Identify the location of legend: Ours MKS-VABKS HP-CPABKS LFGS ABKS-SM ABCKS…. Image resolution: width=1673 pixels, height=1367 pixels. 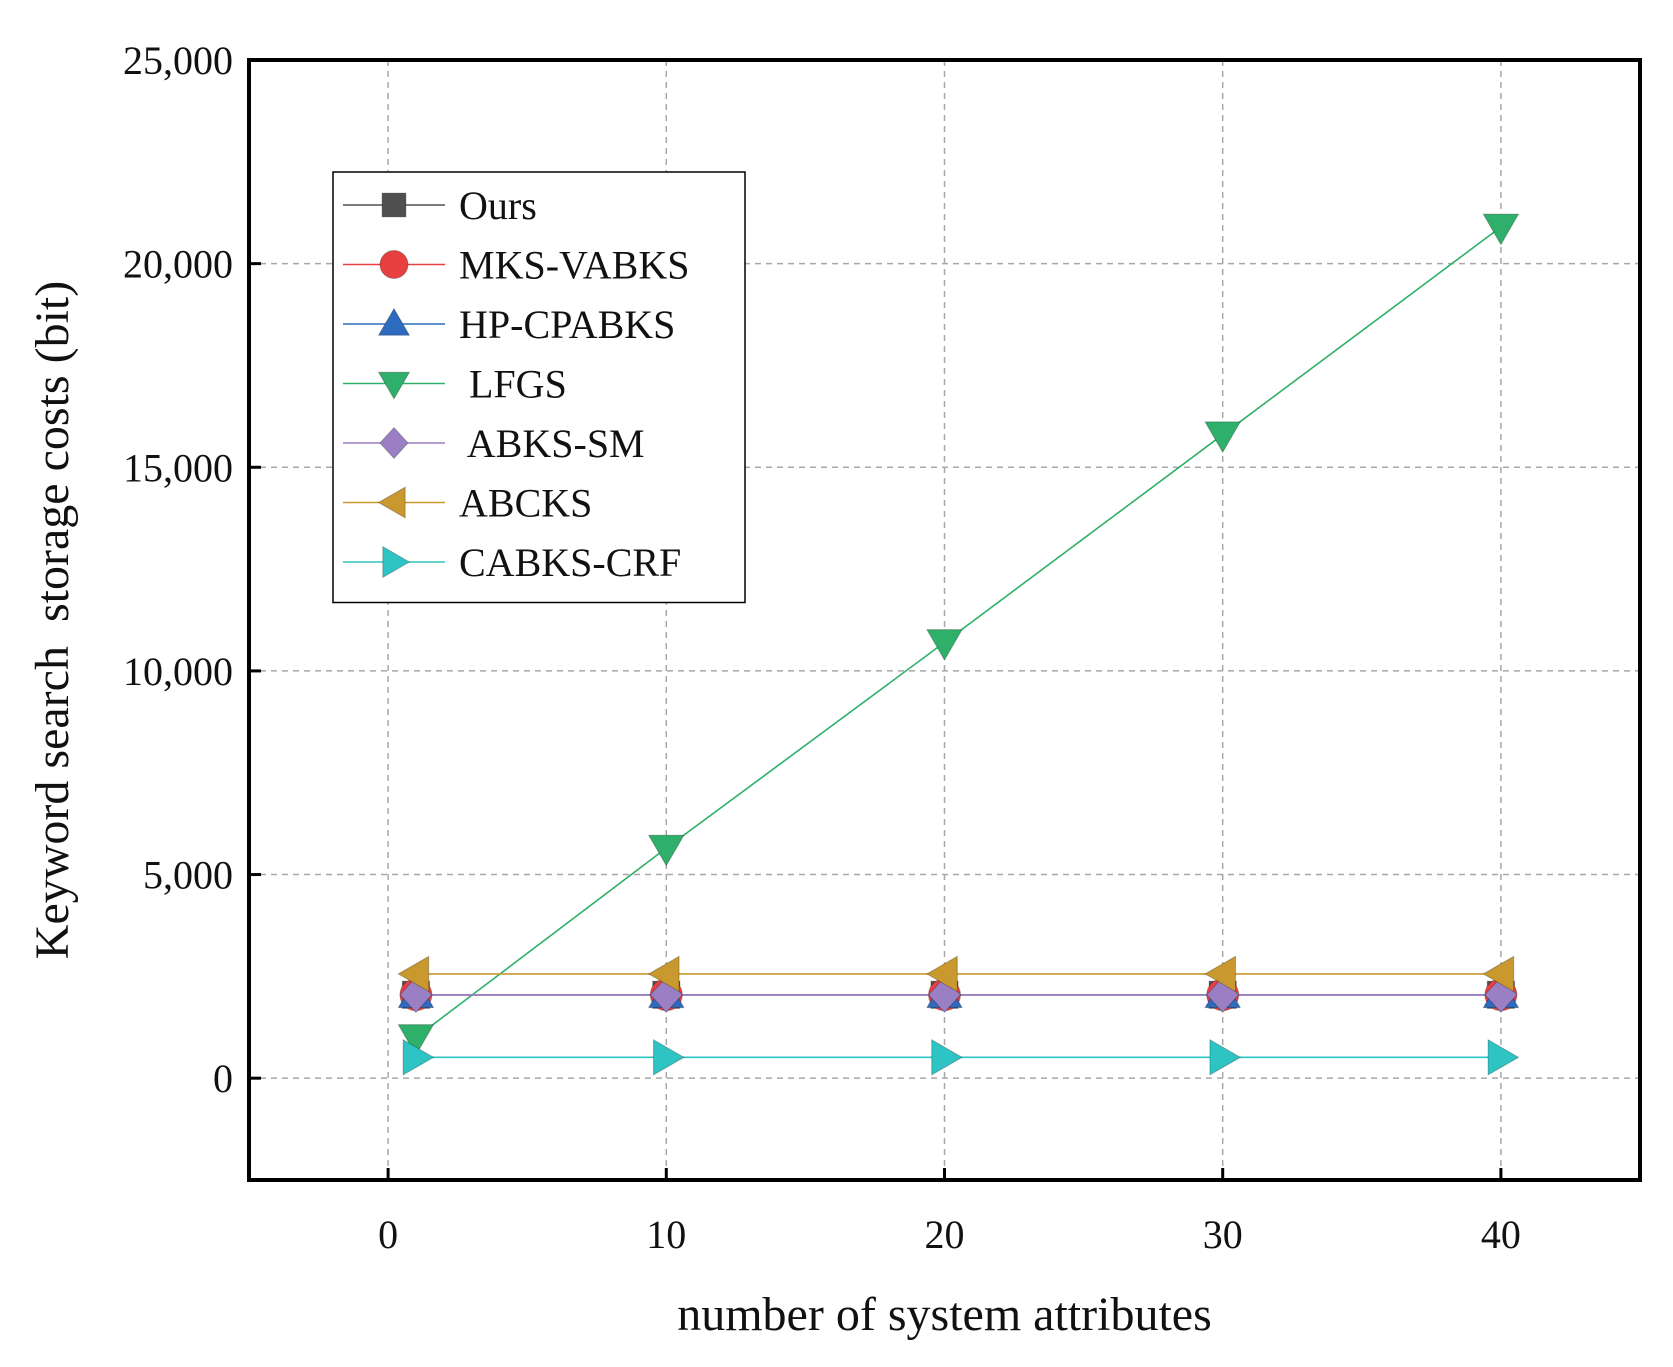
(539, 387).